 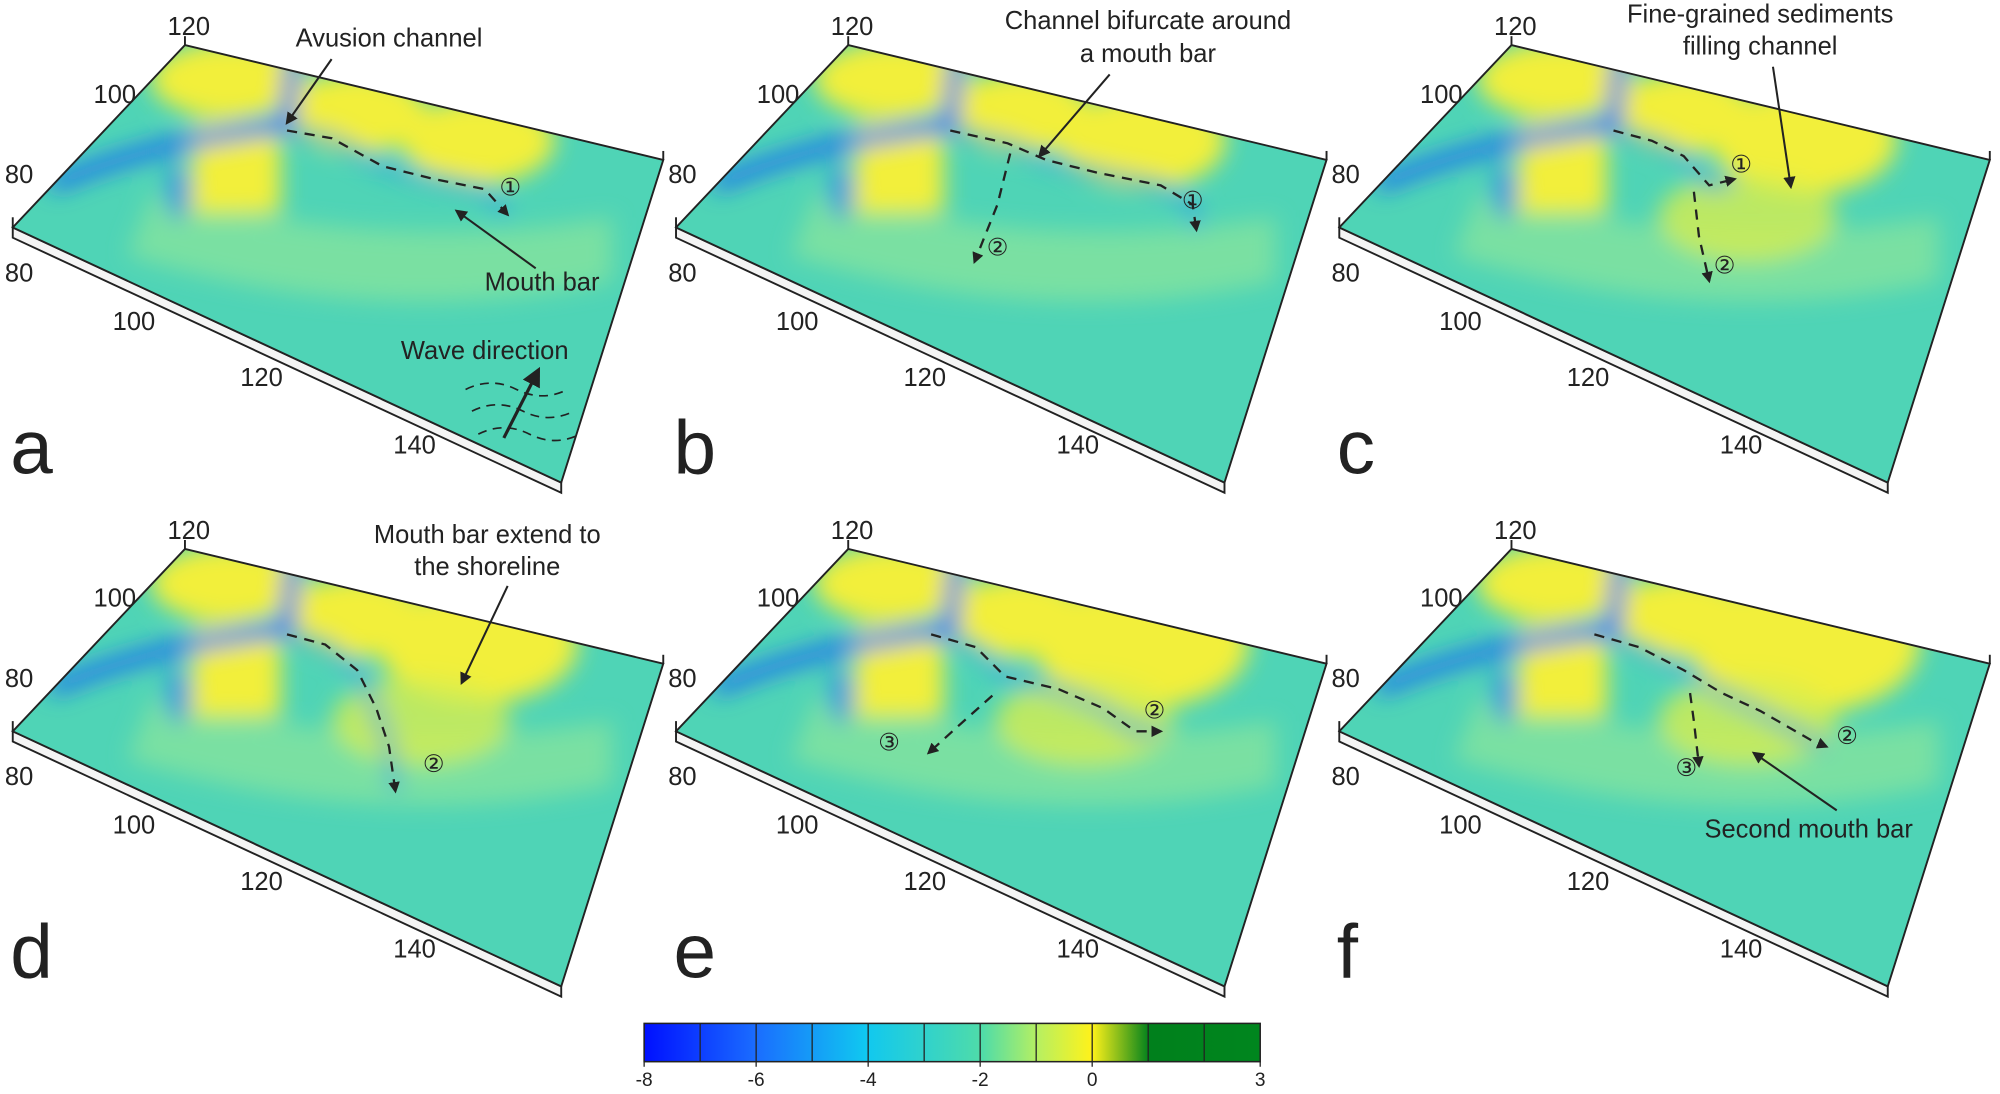 What do you see at coordinates (485, 351) in the screenshot?
I see `annotation: Wave direction` at bounding box center [485, 351].